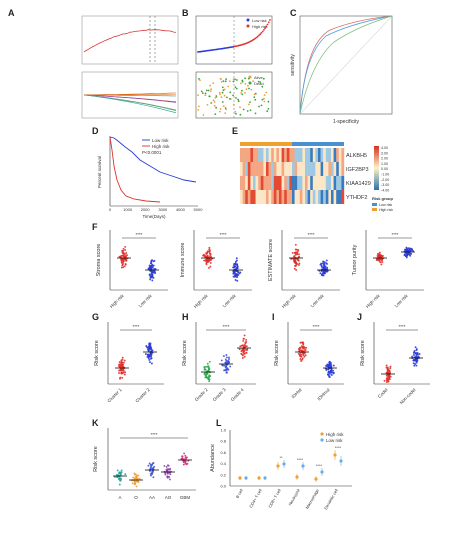 Image resolution: width=474 pixels, height=536 pixels. What do you see at coordinates (385, 185) in the screenshot?
I see `heatmap-scale-tick: -3.00` at bounding box center [385, 185].